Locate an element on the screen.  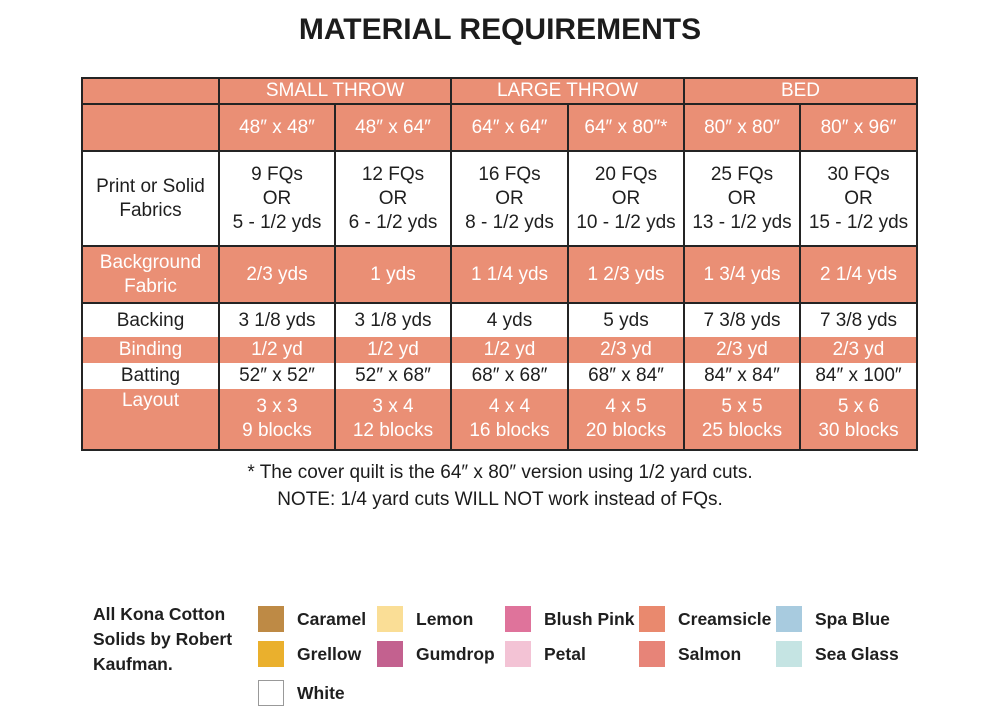
group-header-small-throw: SMALL THROW is located at coordinates (334, 91).